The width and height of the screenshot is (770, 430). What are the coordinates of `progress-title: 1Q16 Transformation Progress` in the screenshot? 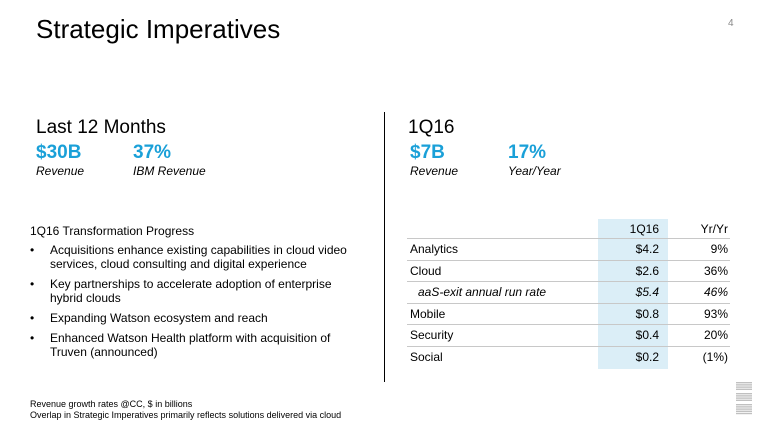 It's located at (112, 231).